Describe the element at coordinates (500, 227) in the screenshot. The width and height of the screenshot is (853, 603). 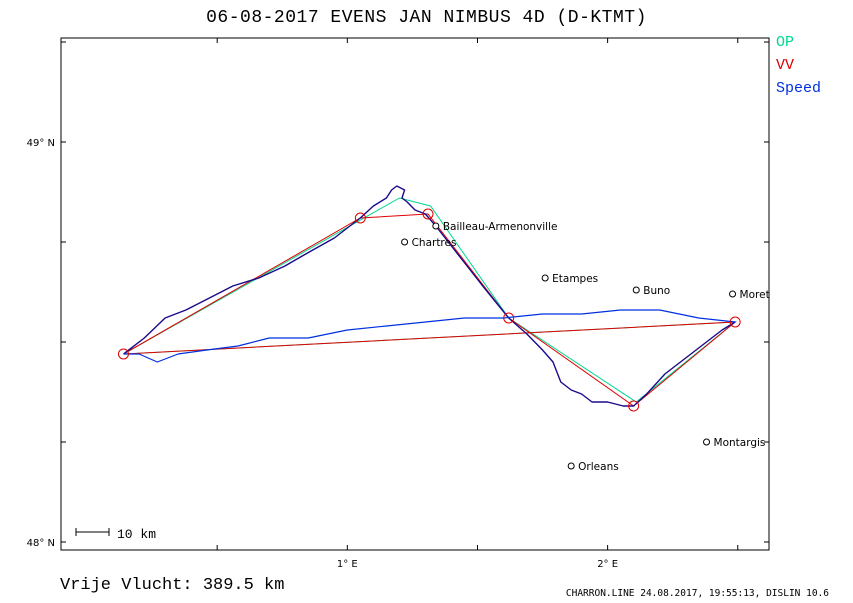
I see `city-label: Bailleau-Armenonville` at that location.